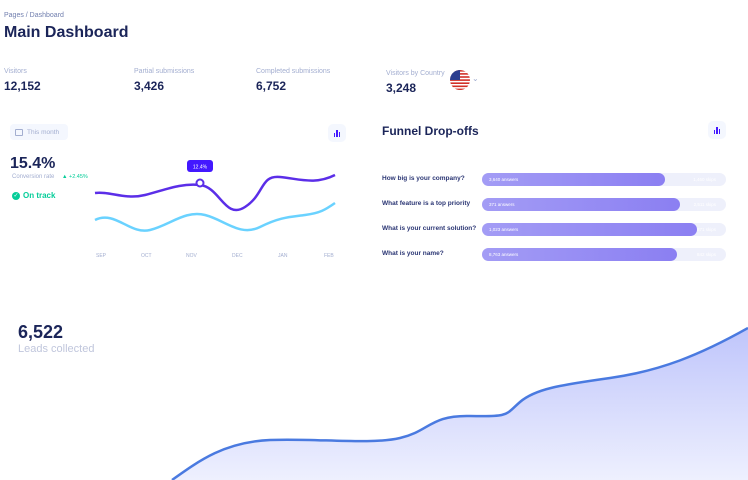 This screenshot has width=748, height=480. What do you see at coordinates (41, 332) in the screenshot?
I see `leads-value: 6,522` at bounding box center [41, 332].